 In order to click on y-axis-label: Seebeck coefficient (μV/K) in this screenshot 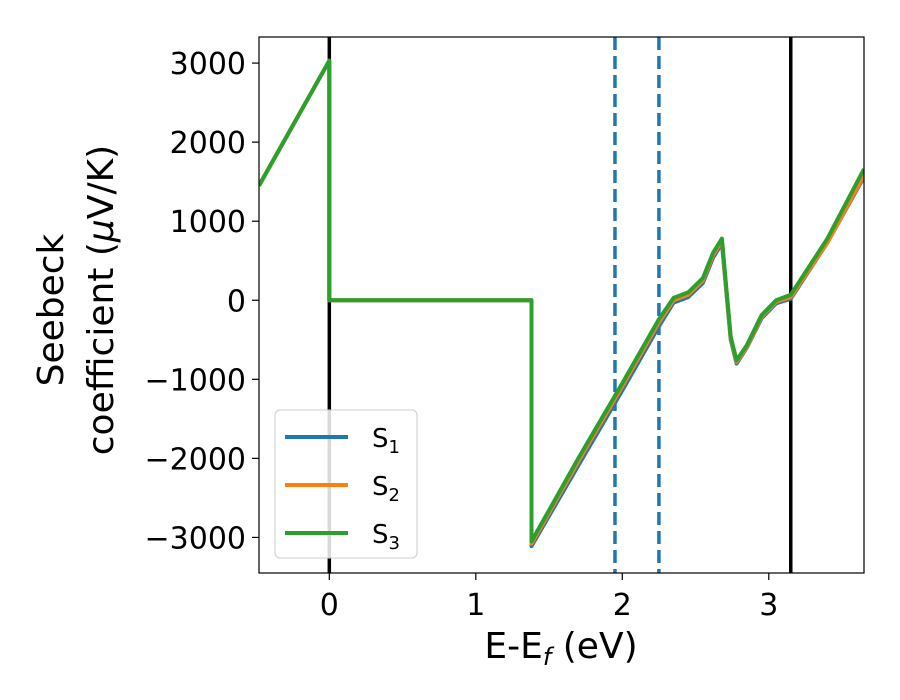, I will do `click(76, 300)`.